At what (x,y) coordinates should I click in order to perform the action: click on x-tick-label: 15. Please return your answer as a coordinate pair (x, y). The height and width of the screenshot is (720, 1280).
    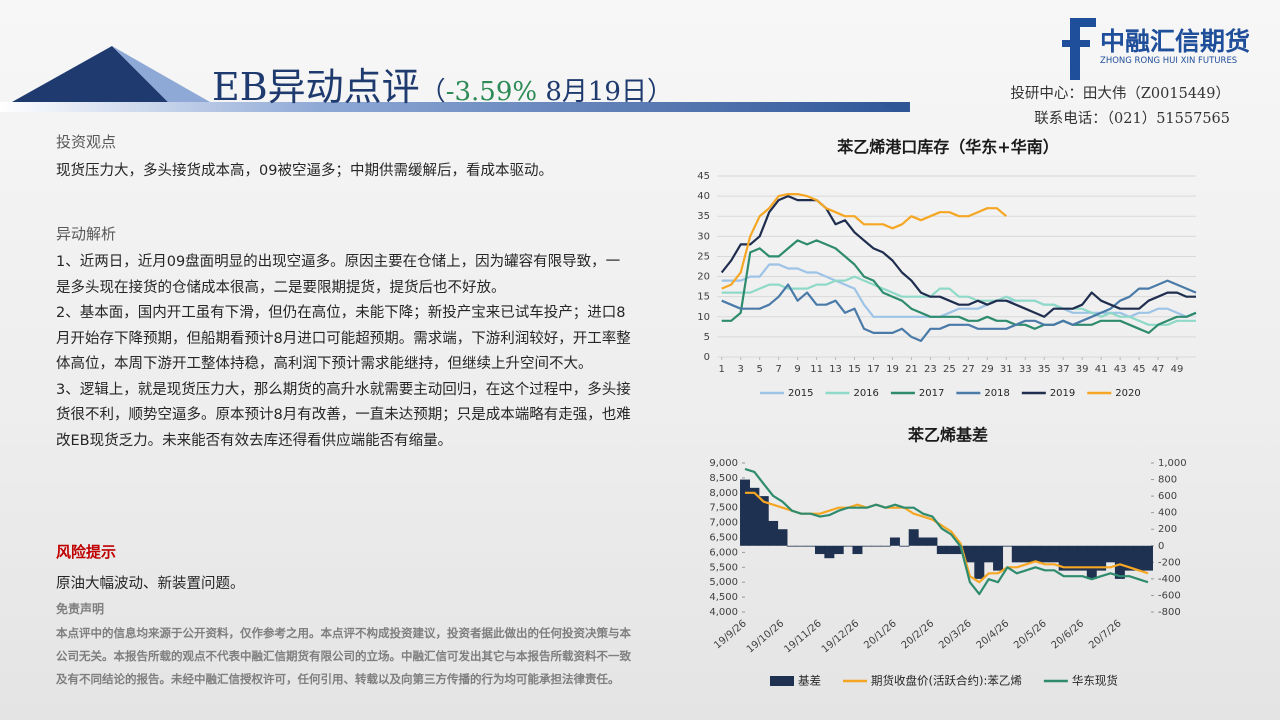
    Looking at the image, I should click on (854, 369).